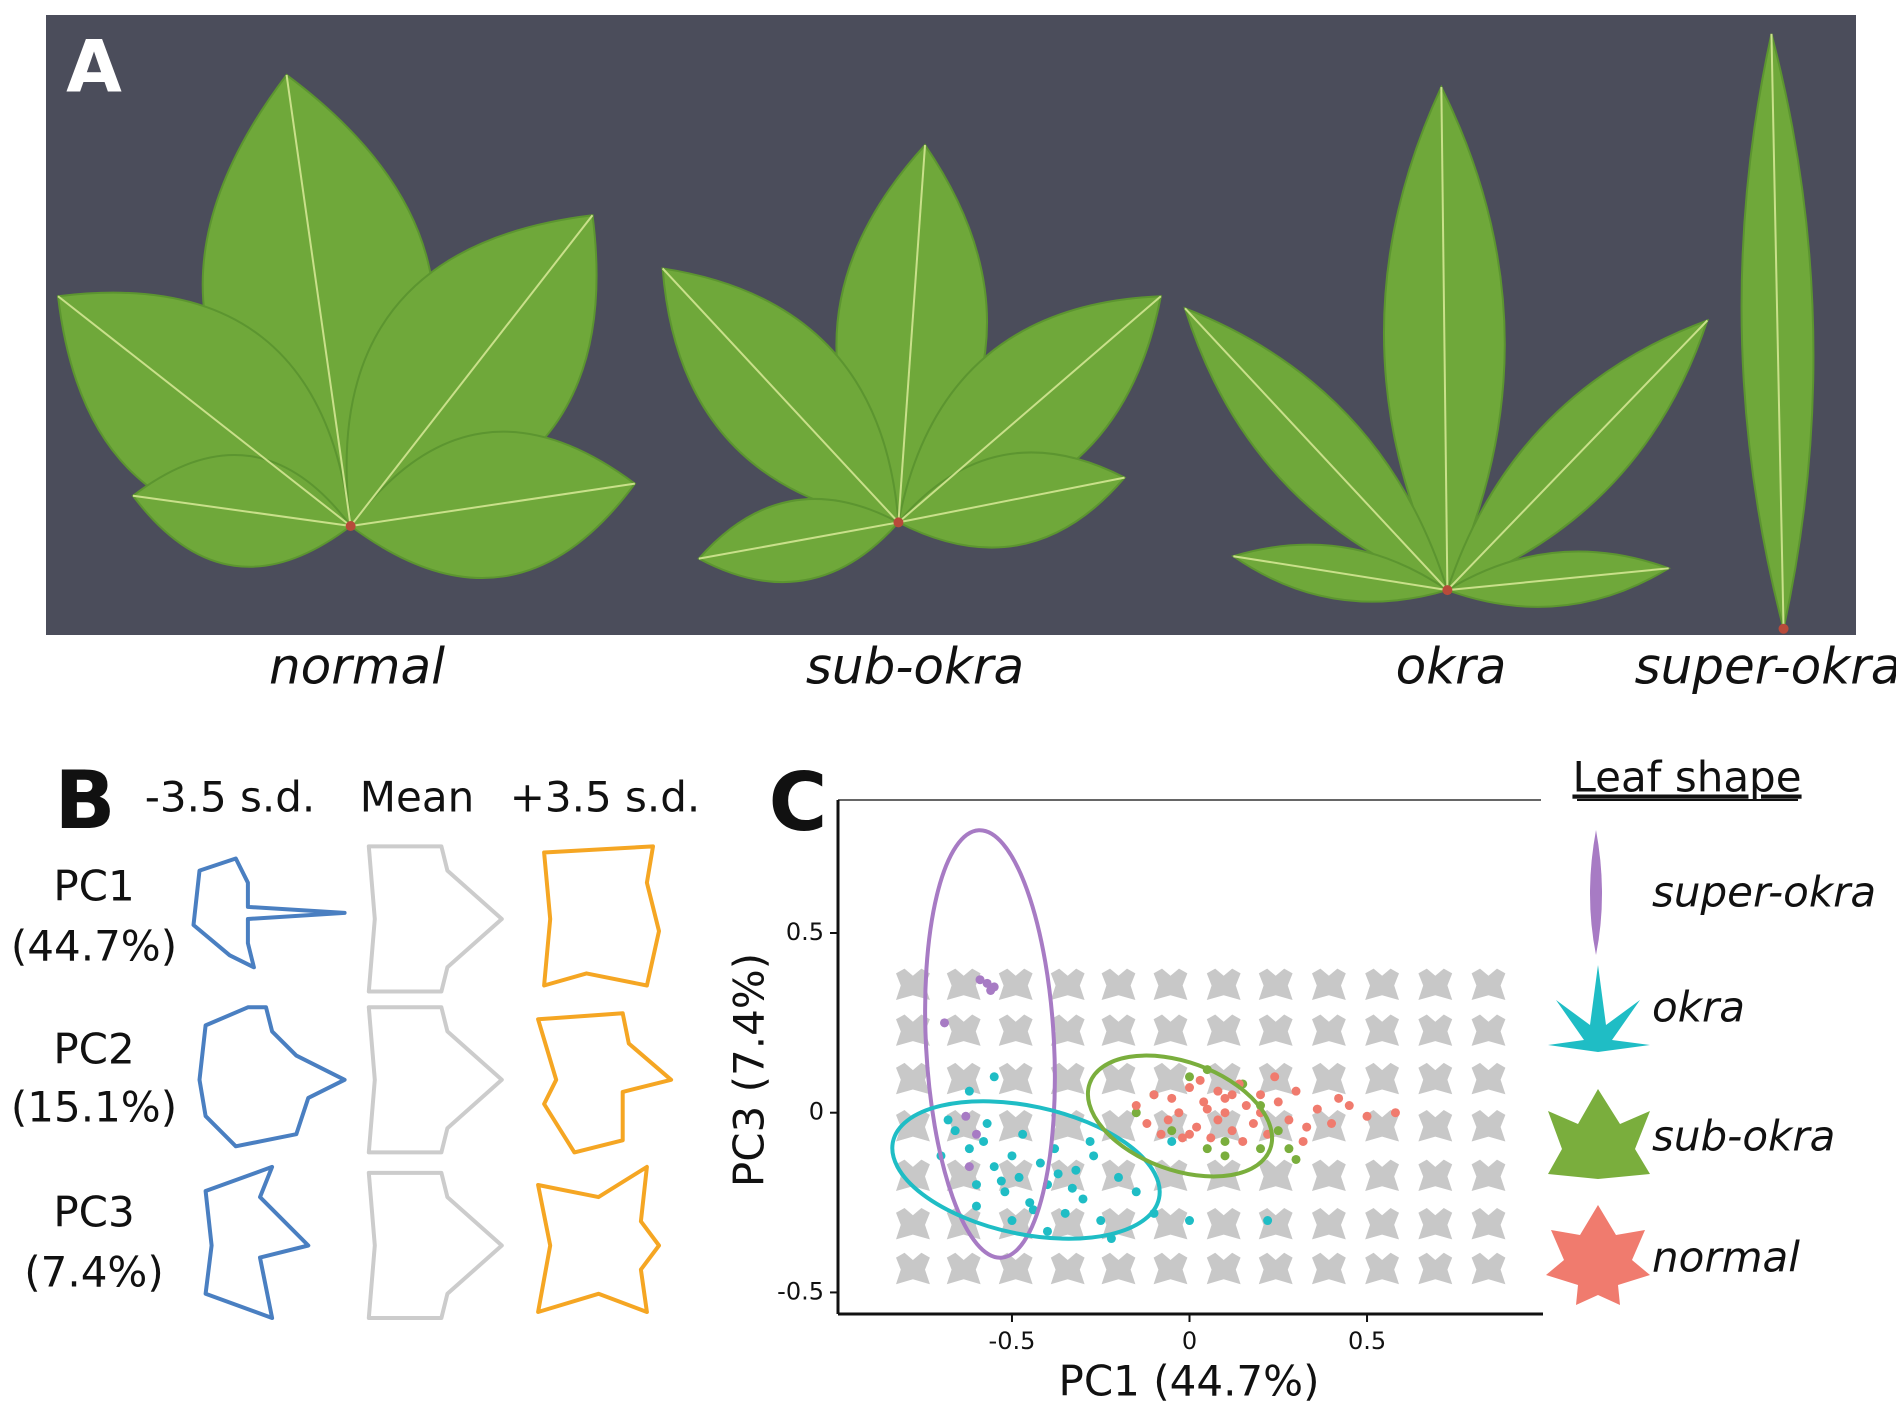 The height and width of the screenshot is (1424, 1896). I want to click on x-tick-label: 0, so click(1189, 1341).